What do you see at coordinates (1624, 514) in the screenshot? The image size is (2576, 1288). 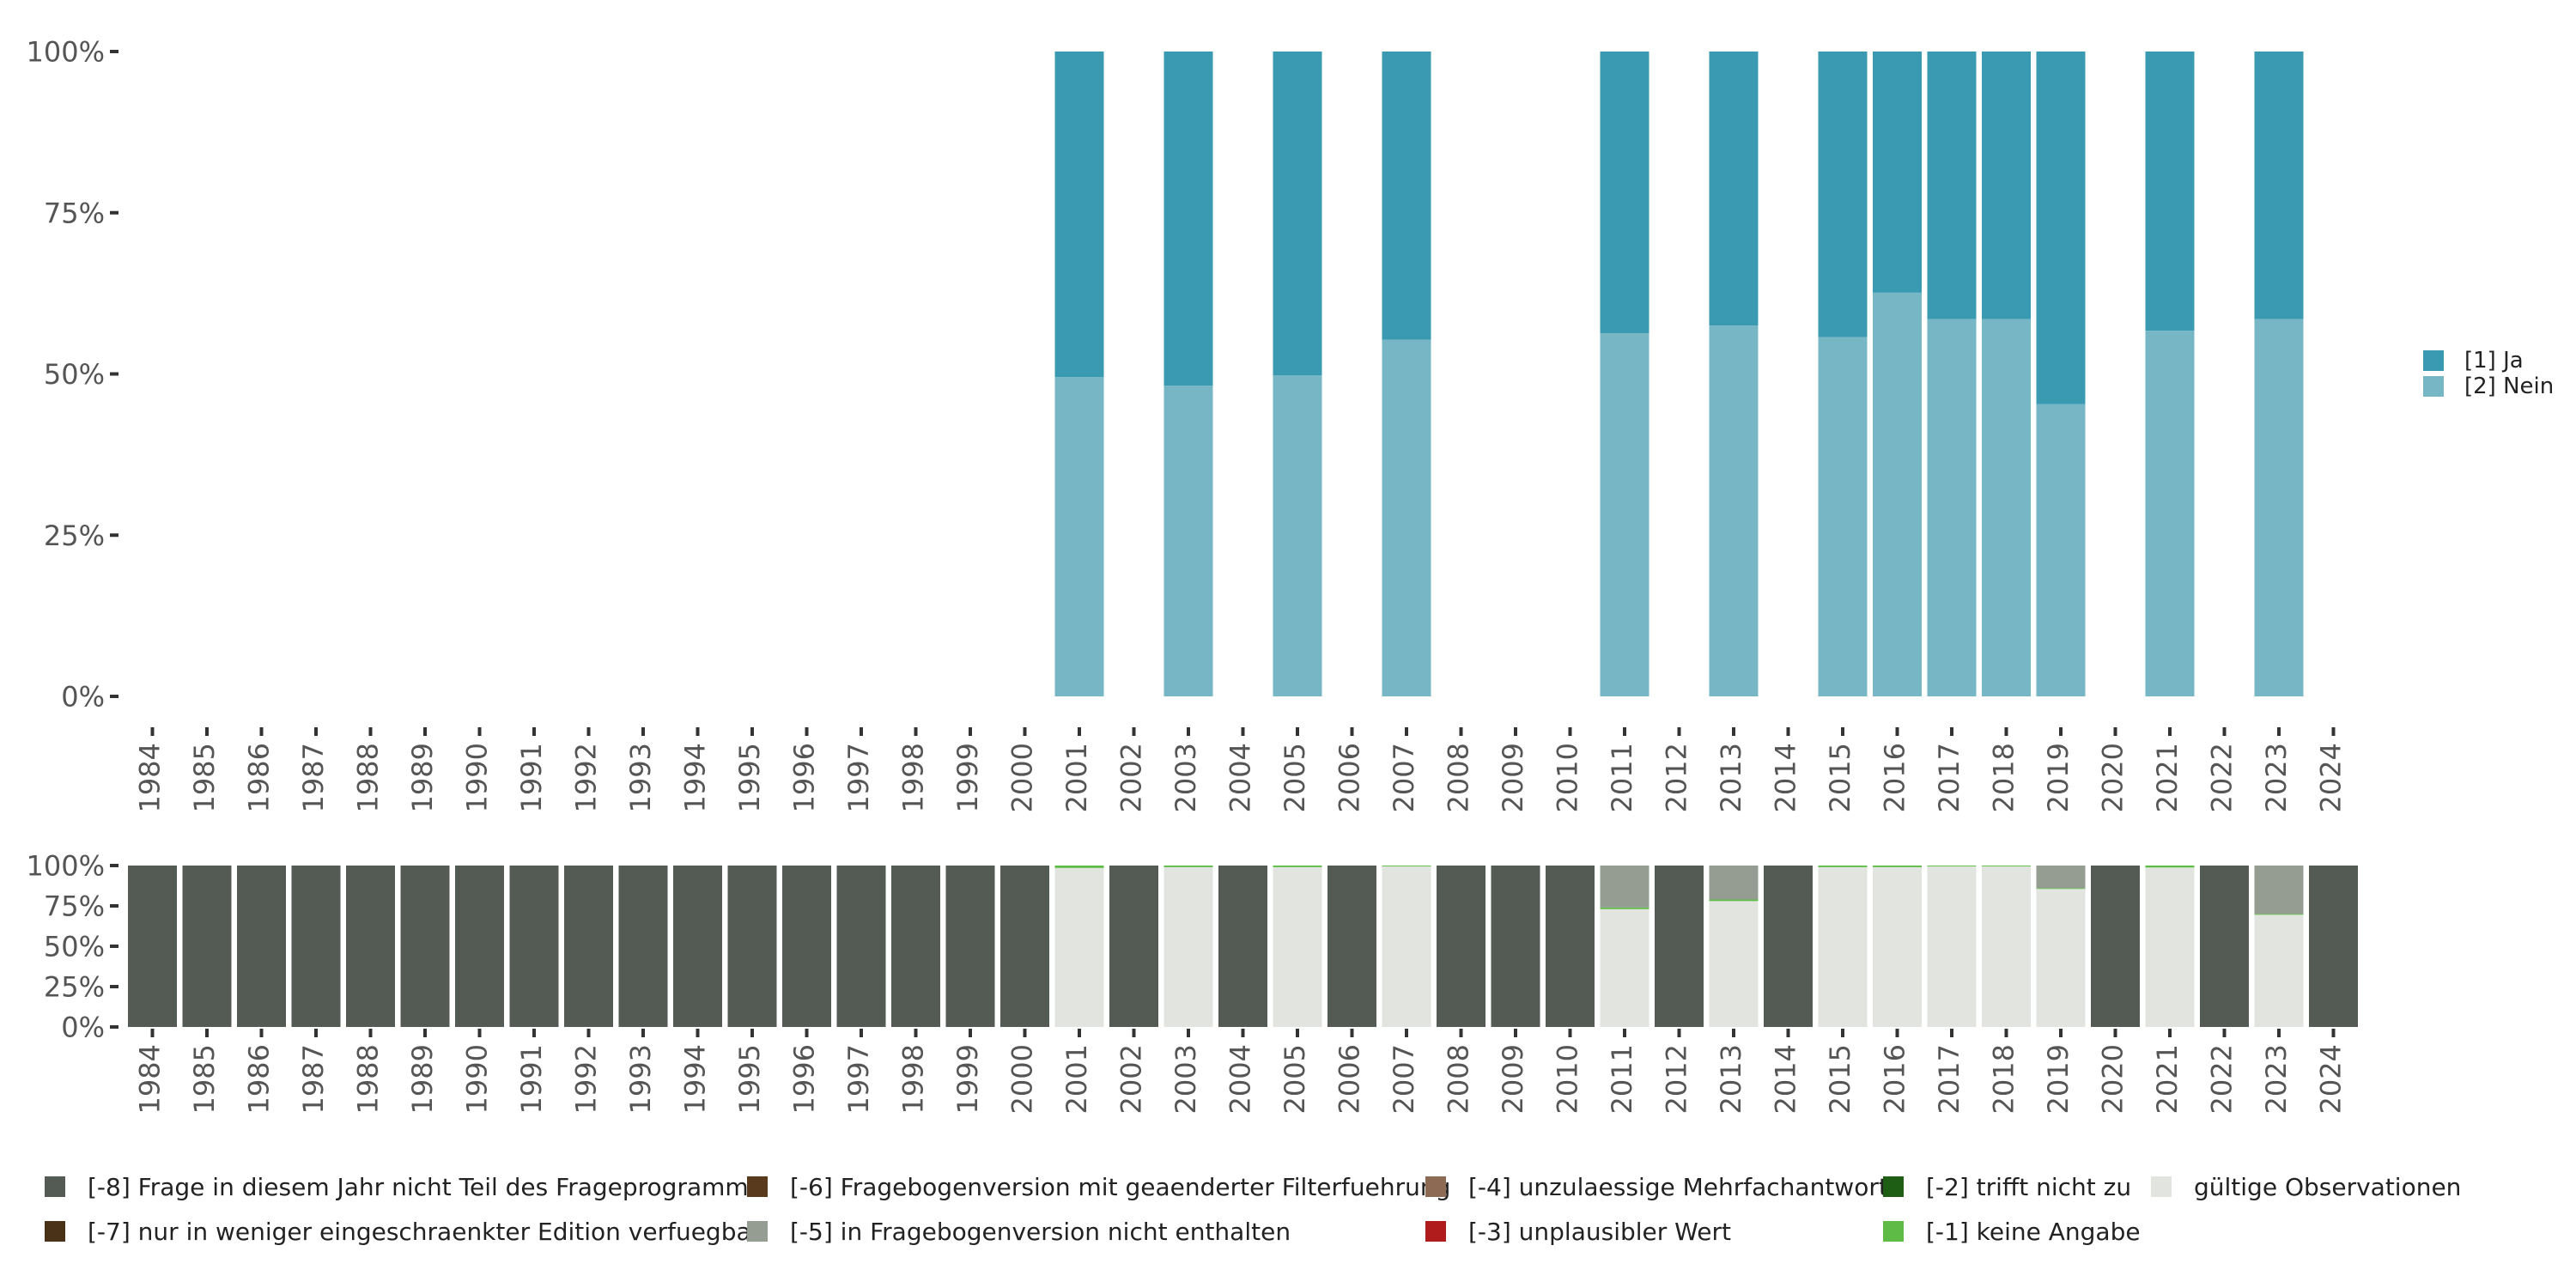 I see `bar-2011--2-nein` at bounding box center [1624, 514].